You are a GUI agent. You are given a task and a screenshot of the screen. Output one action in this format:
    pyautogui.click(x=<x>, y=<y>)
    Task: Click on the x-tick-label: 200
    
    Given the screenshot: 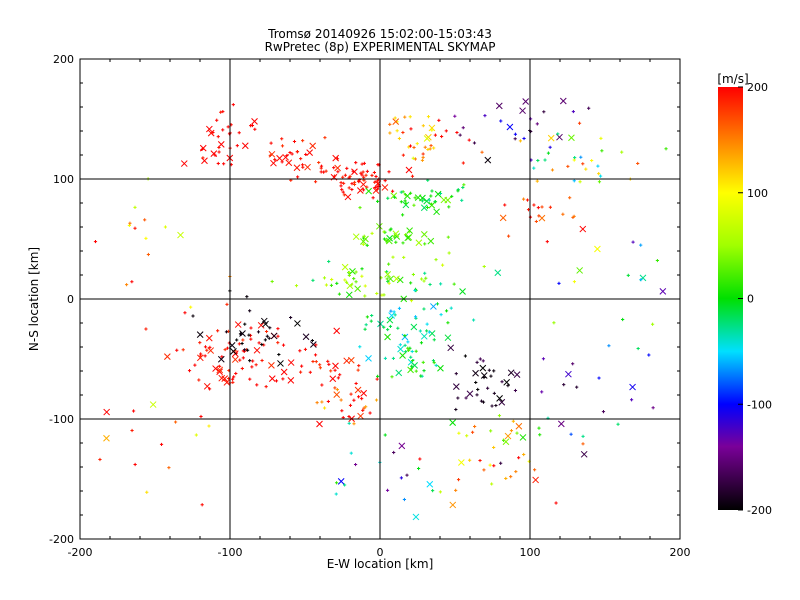 What is the action you would take?
    pyautogui.click(x=680, y=552)
    